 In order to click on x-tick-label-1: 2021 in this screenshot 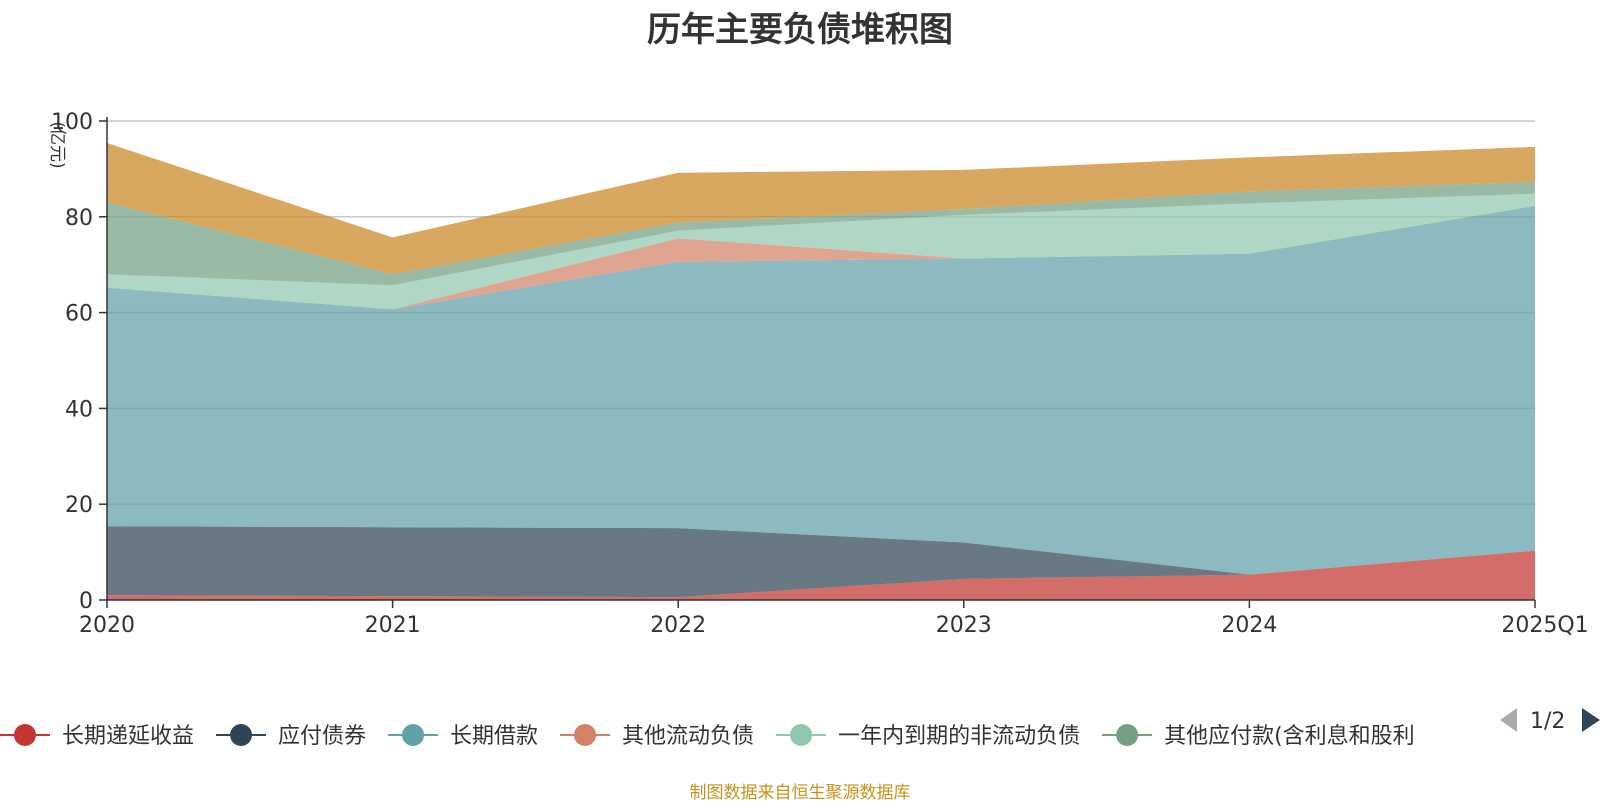, I will do `click(393, 625)`.